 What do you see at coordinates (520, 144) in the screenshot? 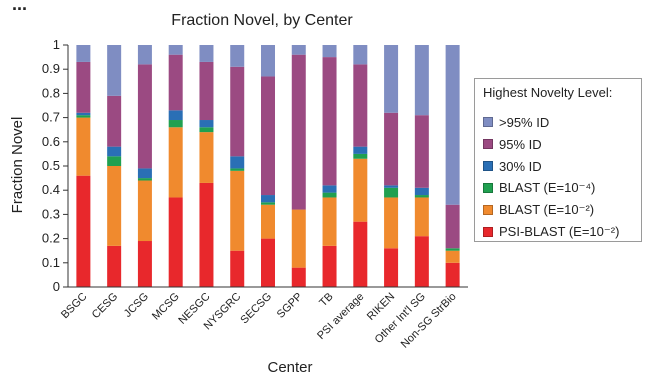
I see `legend-label: 95% ID` at bounding box center [520, 144].